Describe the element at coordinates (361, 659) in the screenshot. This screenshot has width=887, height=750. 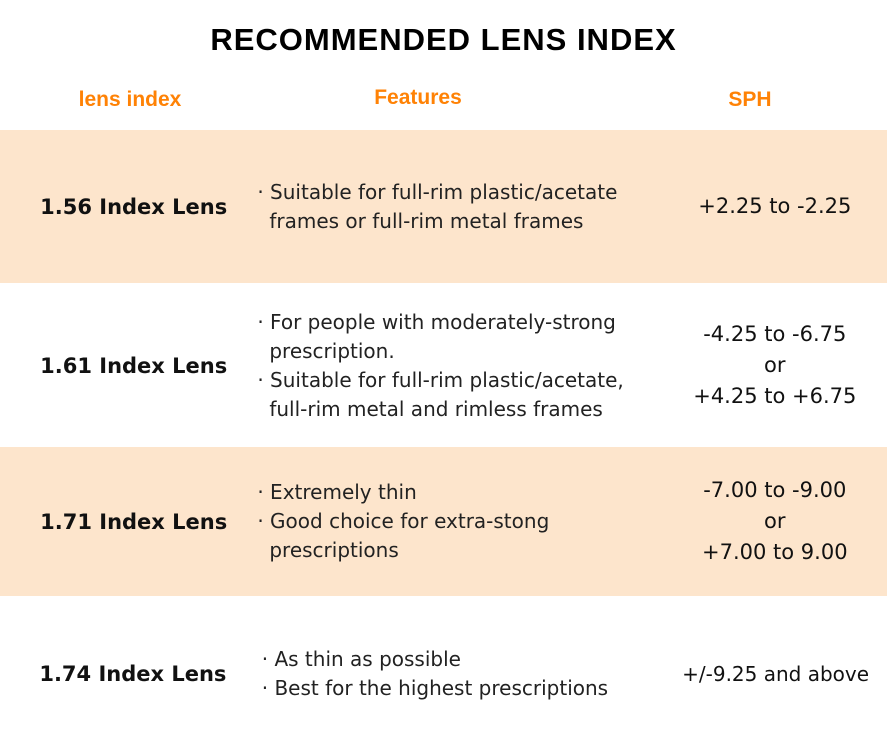
I see `feature-item: · As thin as possible` at that location.